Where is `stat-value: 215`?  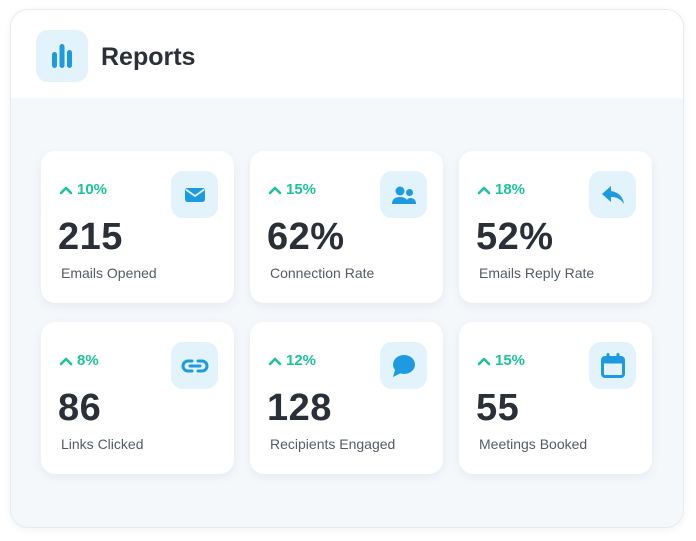
stat-value: 215 is located at coordinates (90, 237).